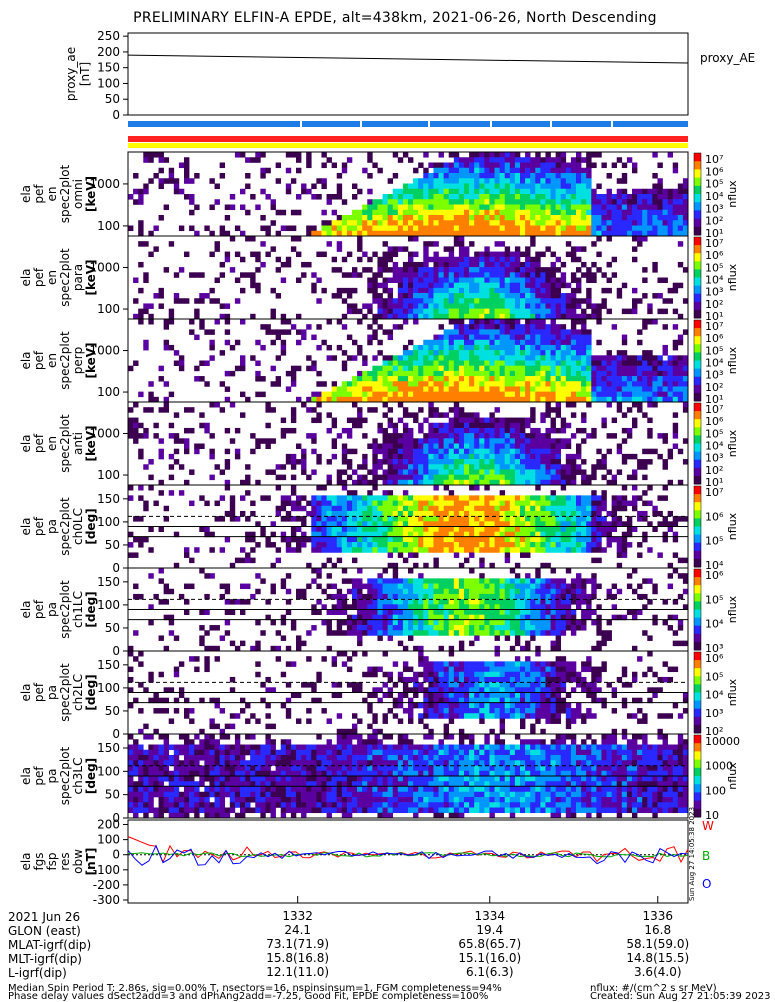 This screenshot has width=775, height=1002. What do you see at coordinates (408, 134) in the screenshot?
I see `status-bars` at bounding box center [408, 134].